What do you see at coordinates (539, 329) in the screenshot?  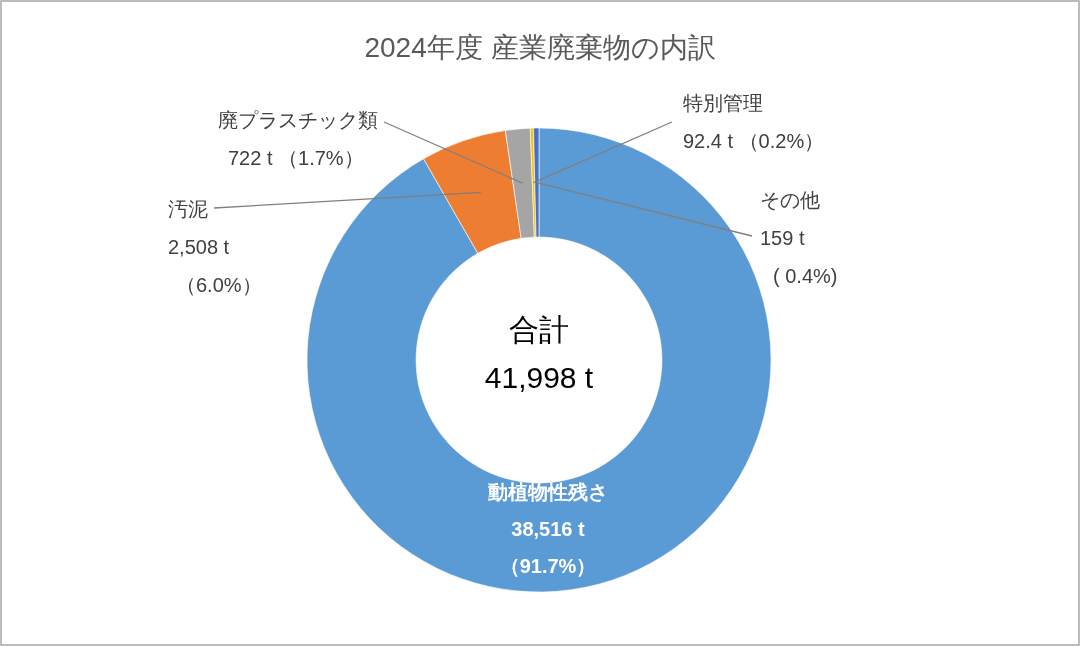 I see `text: 合計` at bounding box center [539, 329].